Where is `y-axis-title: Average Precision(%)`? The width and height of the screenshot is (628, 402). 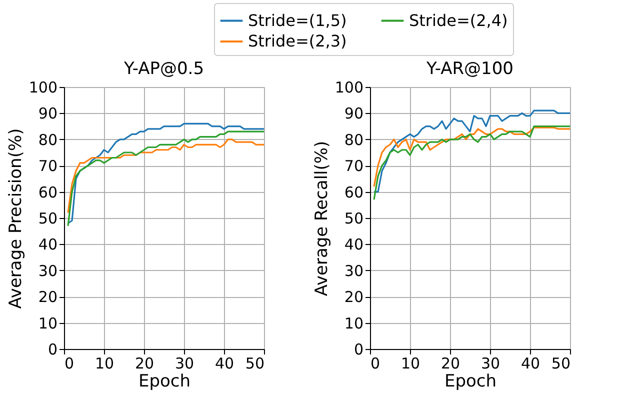
y-axis-title: Average Precision(%) is located at coordinates (16, 218).